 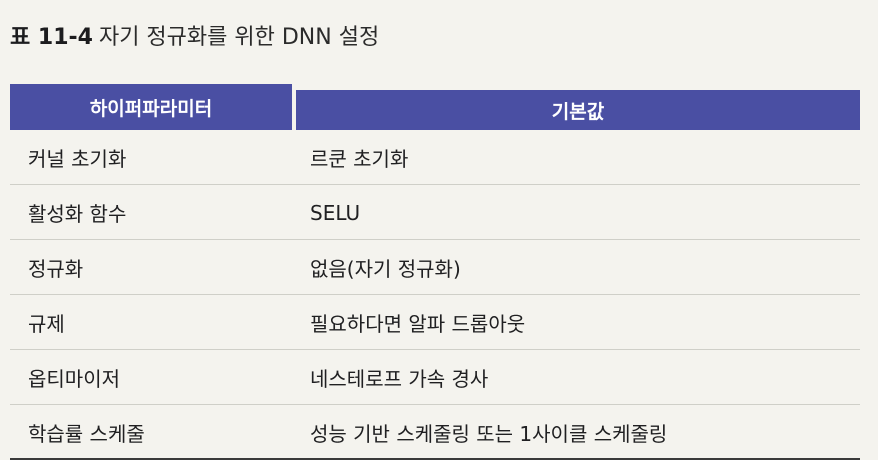 I want to click on cell-default-value: 없음(자기 정규화), so click(x=385, y=269).